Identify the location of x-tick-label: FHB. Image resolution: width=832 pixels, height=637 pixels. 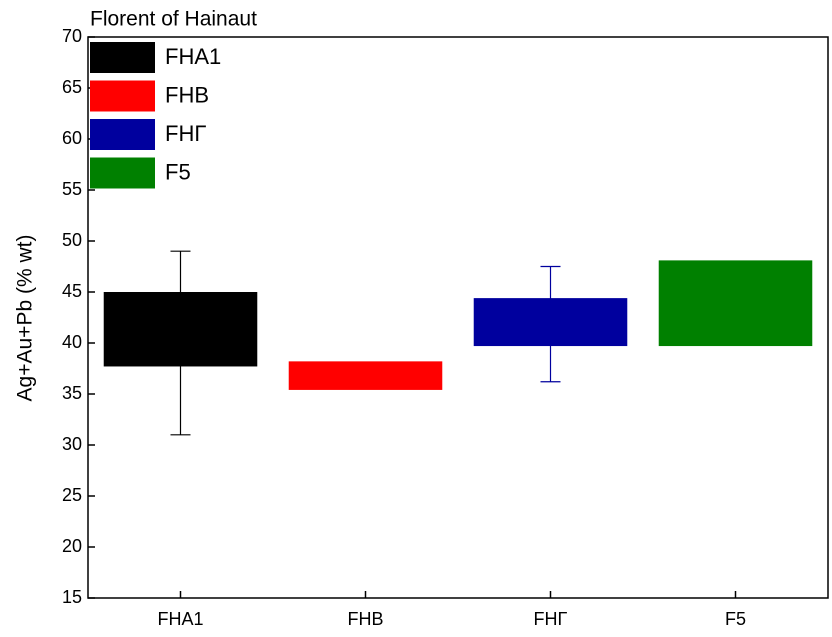
(366, 619).